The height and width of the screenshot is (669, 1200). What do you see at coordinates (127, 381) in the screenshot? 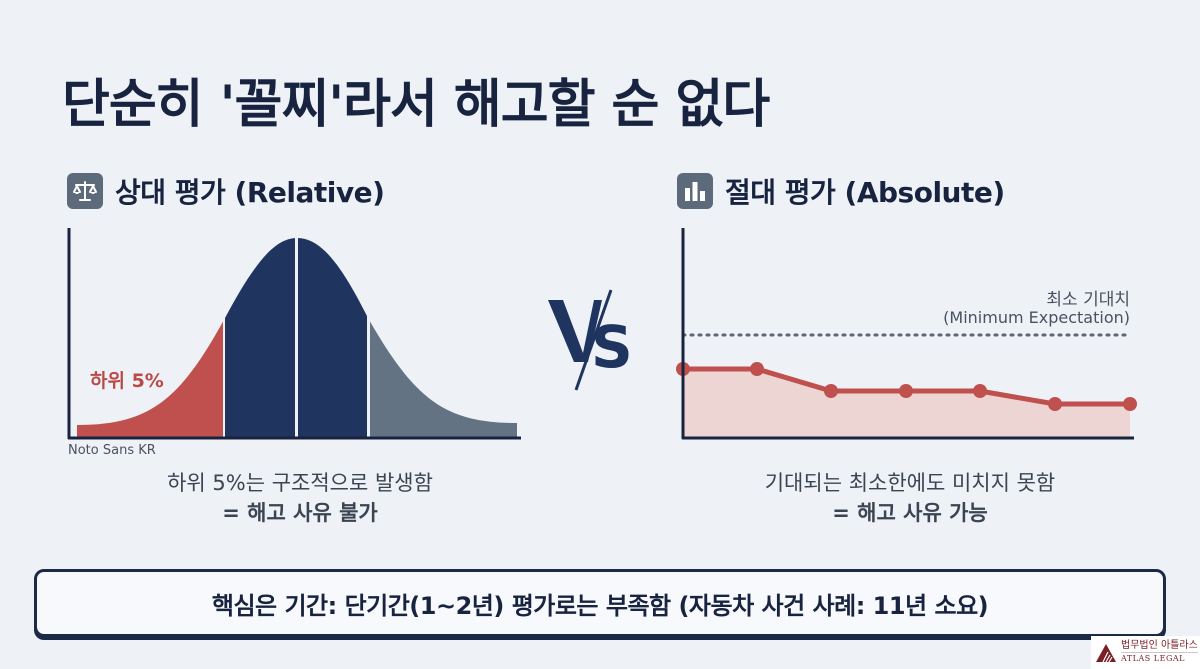
I see `bottom-5-label: 하위 5%` at bounding box center [127, 381].